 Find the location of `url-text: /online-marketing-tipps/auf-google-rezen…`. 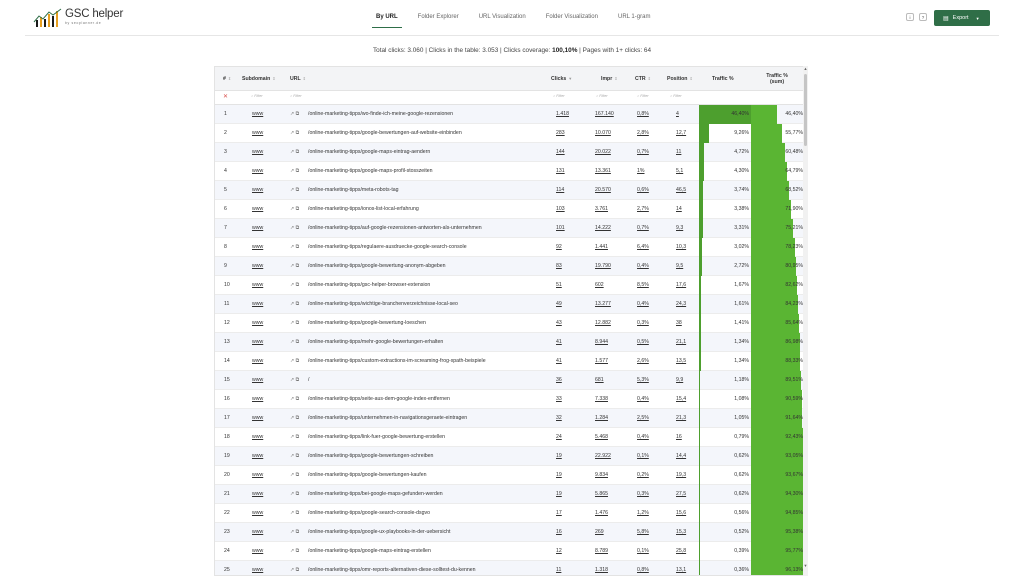

url-text: /online-marketing-tipps/auf-google-rezen… is located at coordinates (395, 228).